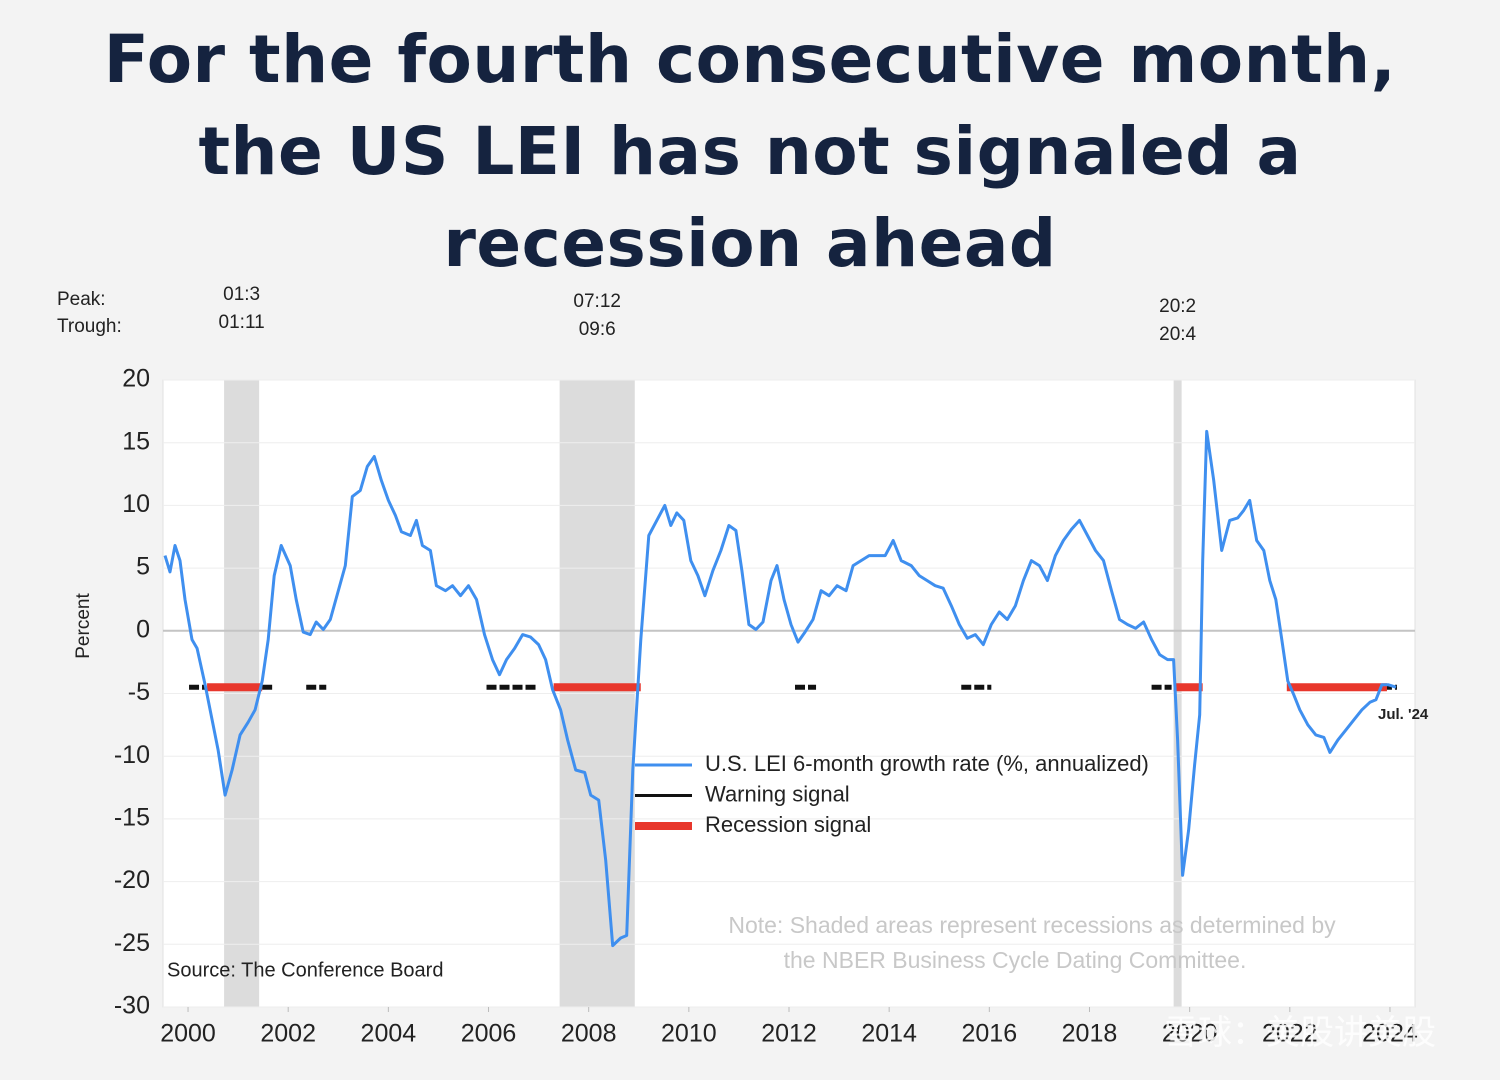 The height and width of the screenshot is (1080, 1500). What do you see at coordinates (143, 629) in the screenshot?
I see `y-tick-label: 0` at bounding box center [143, 629].